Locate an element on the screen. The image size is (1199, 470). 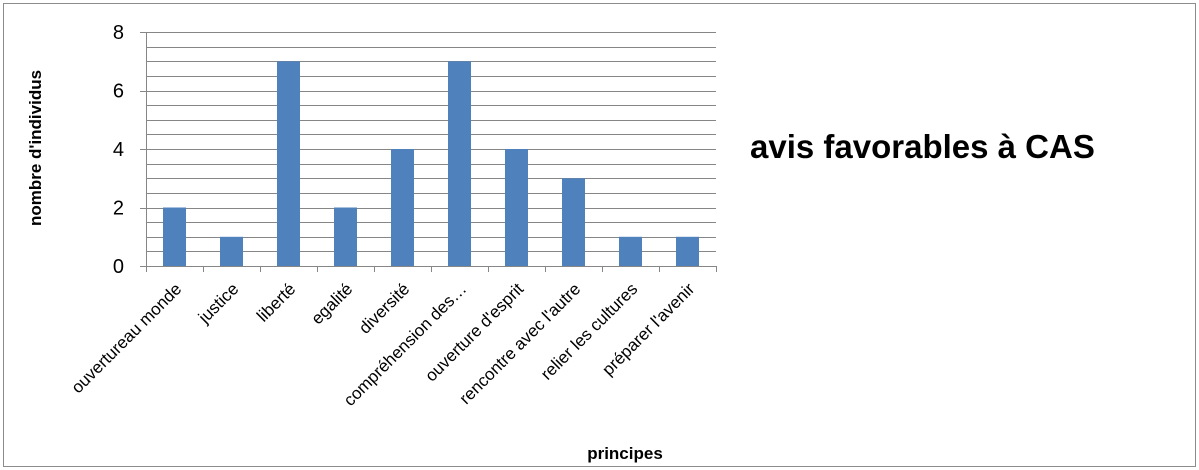
x-tick-label: relier les cultures is located at coordinates (589, 331).